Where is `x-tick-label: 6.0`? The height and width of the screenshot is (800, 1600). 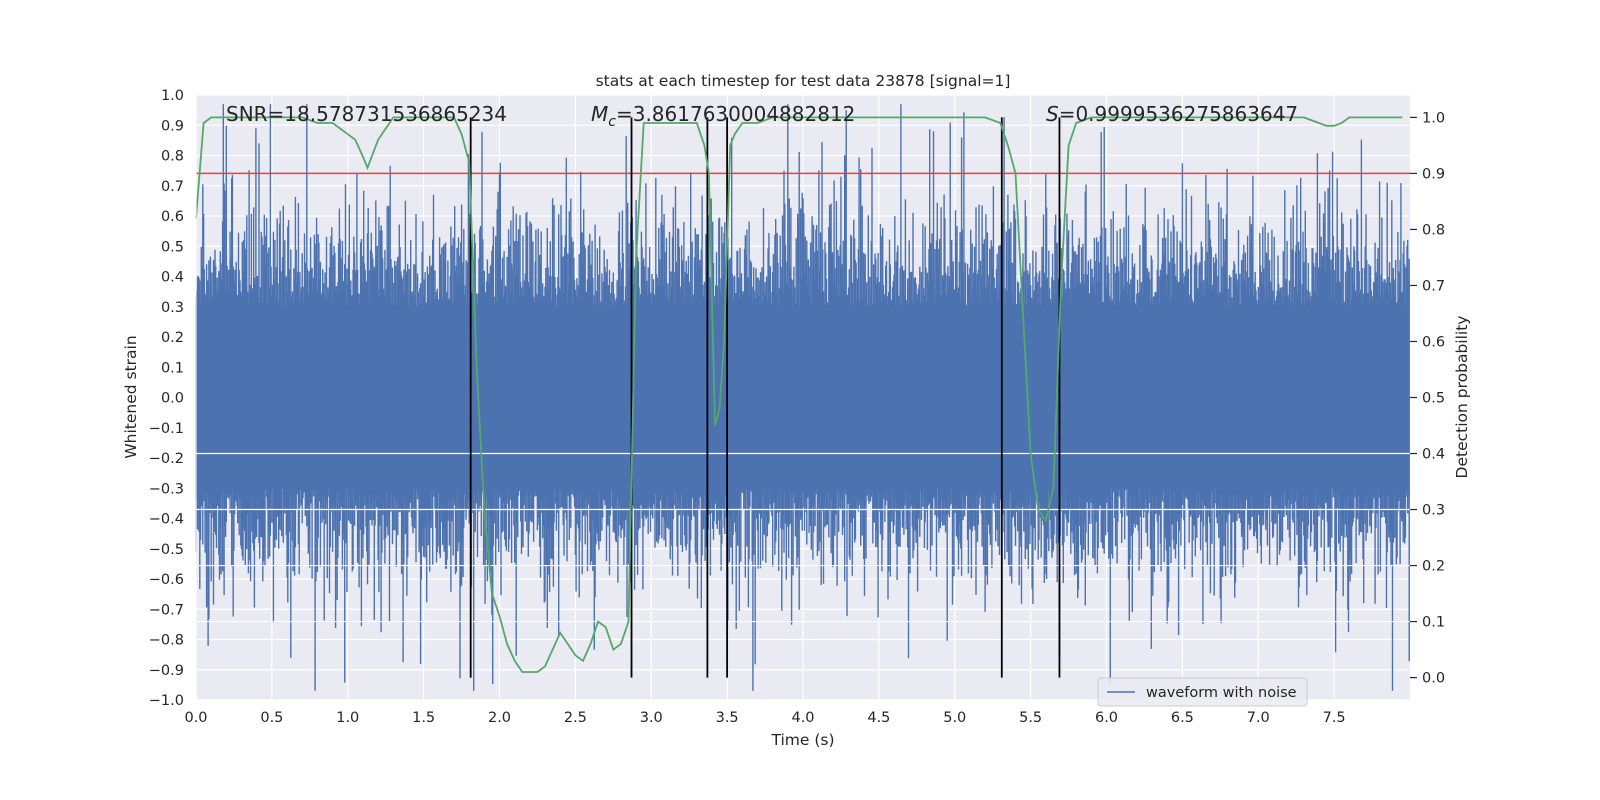
x-tick-label: 6.0 is located at coordinates (1106, 718).